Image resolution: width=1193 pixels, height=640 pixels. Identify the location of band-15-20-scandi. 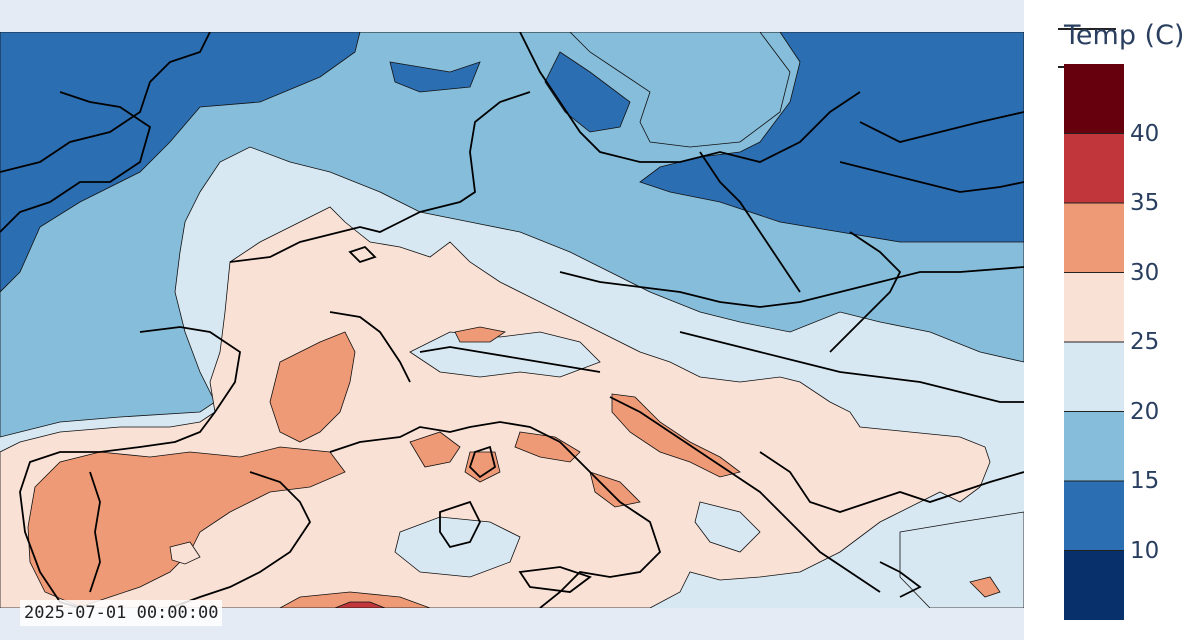
(680, 90).